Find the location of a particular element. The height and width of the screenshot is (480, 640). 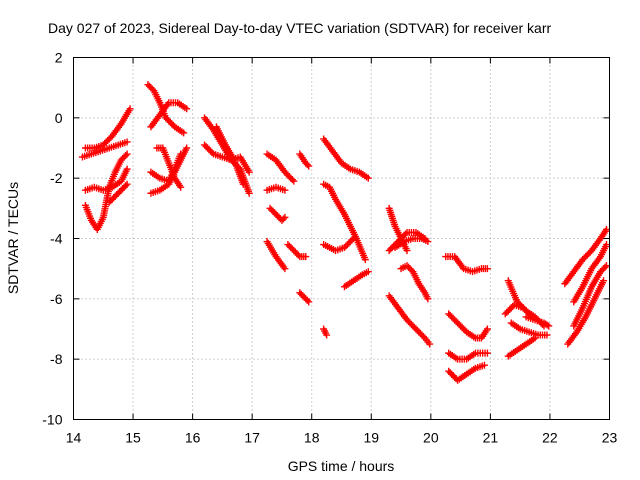

x-tick-label: 14 is located at coordinates (74, 438).